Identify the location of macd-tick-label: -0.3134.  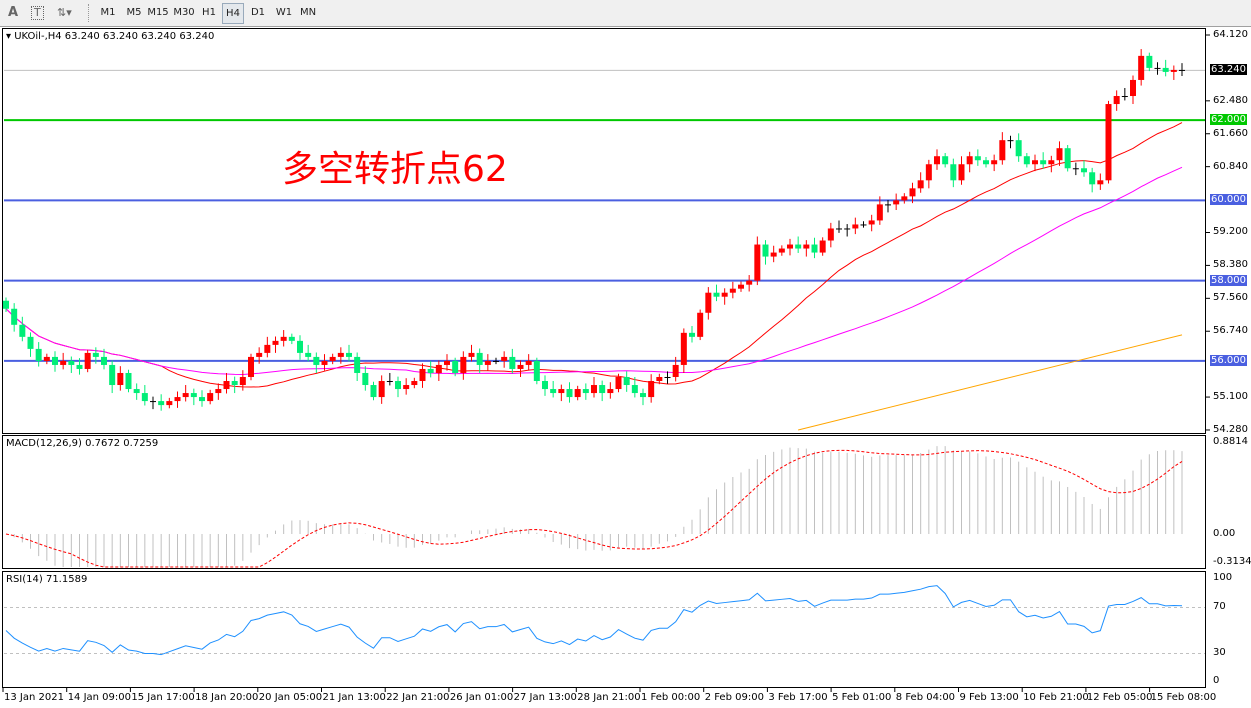
(1232, 561).